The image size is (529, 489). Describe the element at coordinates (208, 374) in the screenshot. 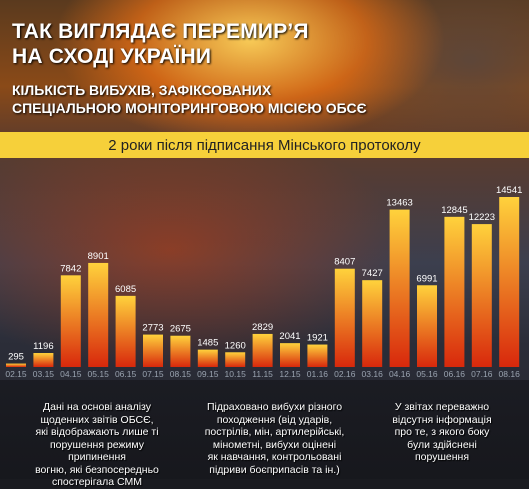

I see `tick-label-09.15: 09.15` at that location.